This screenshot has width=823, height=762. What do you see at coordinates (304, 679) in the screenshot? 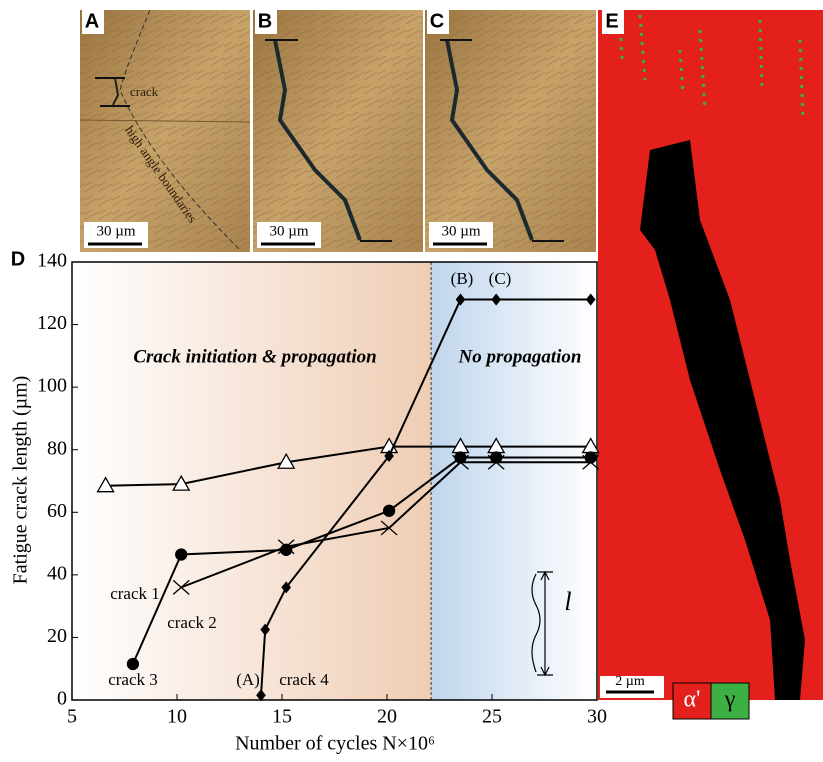
I see `series-label: crack 4` at bounding box center [304, 679].